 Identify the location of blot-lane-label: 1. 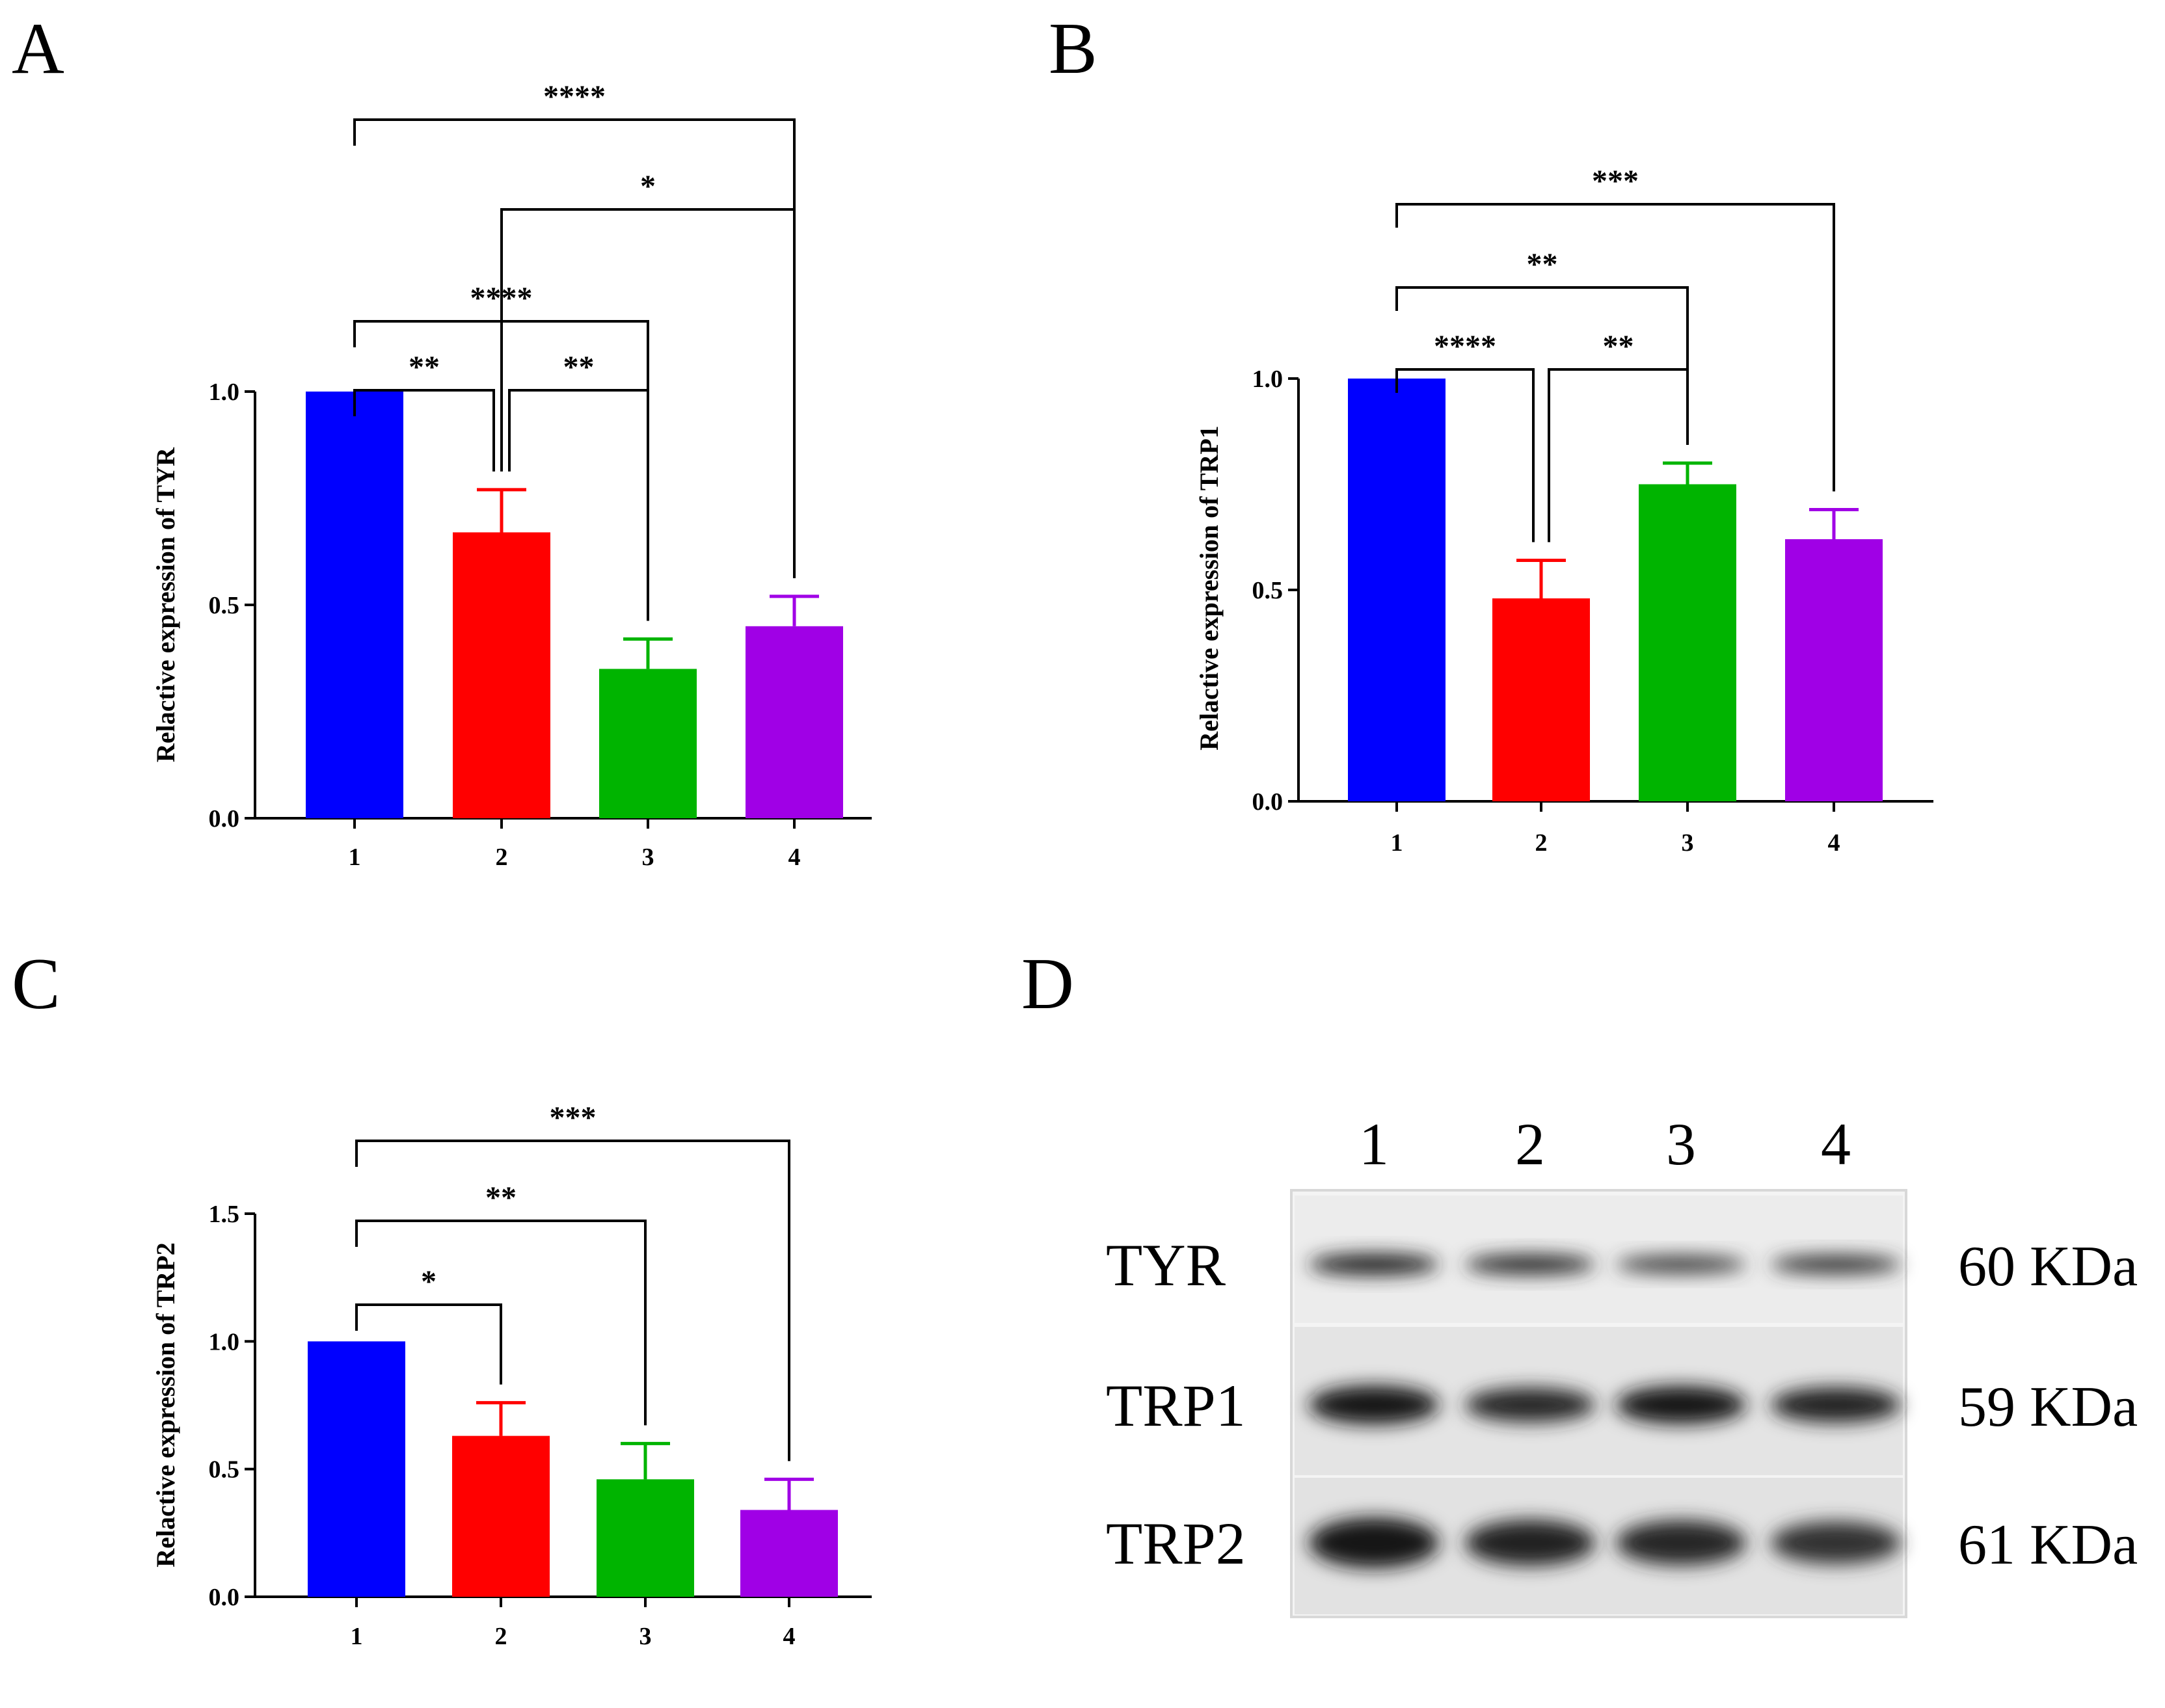
(1374, 1144).